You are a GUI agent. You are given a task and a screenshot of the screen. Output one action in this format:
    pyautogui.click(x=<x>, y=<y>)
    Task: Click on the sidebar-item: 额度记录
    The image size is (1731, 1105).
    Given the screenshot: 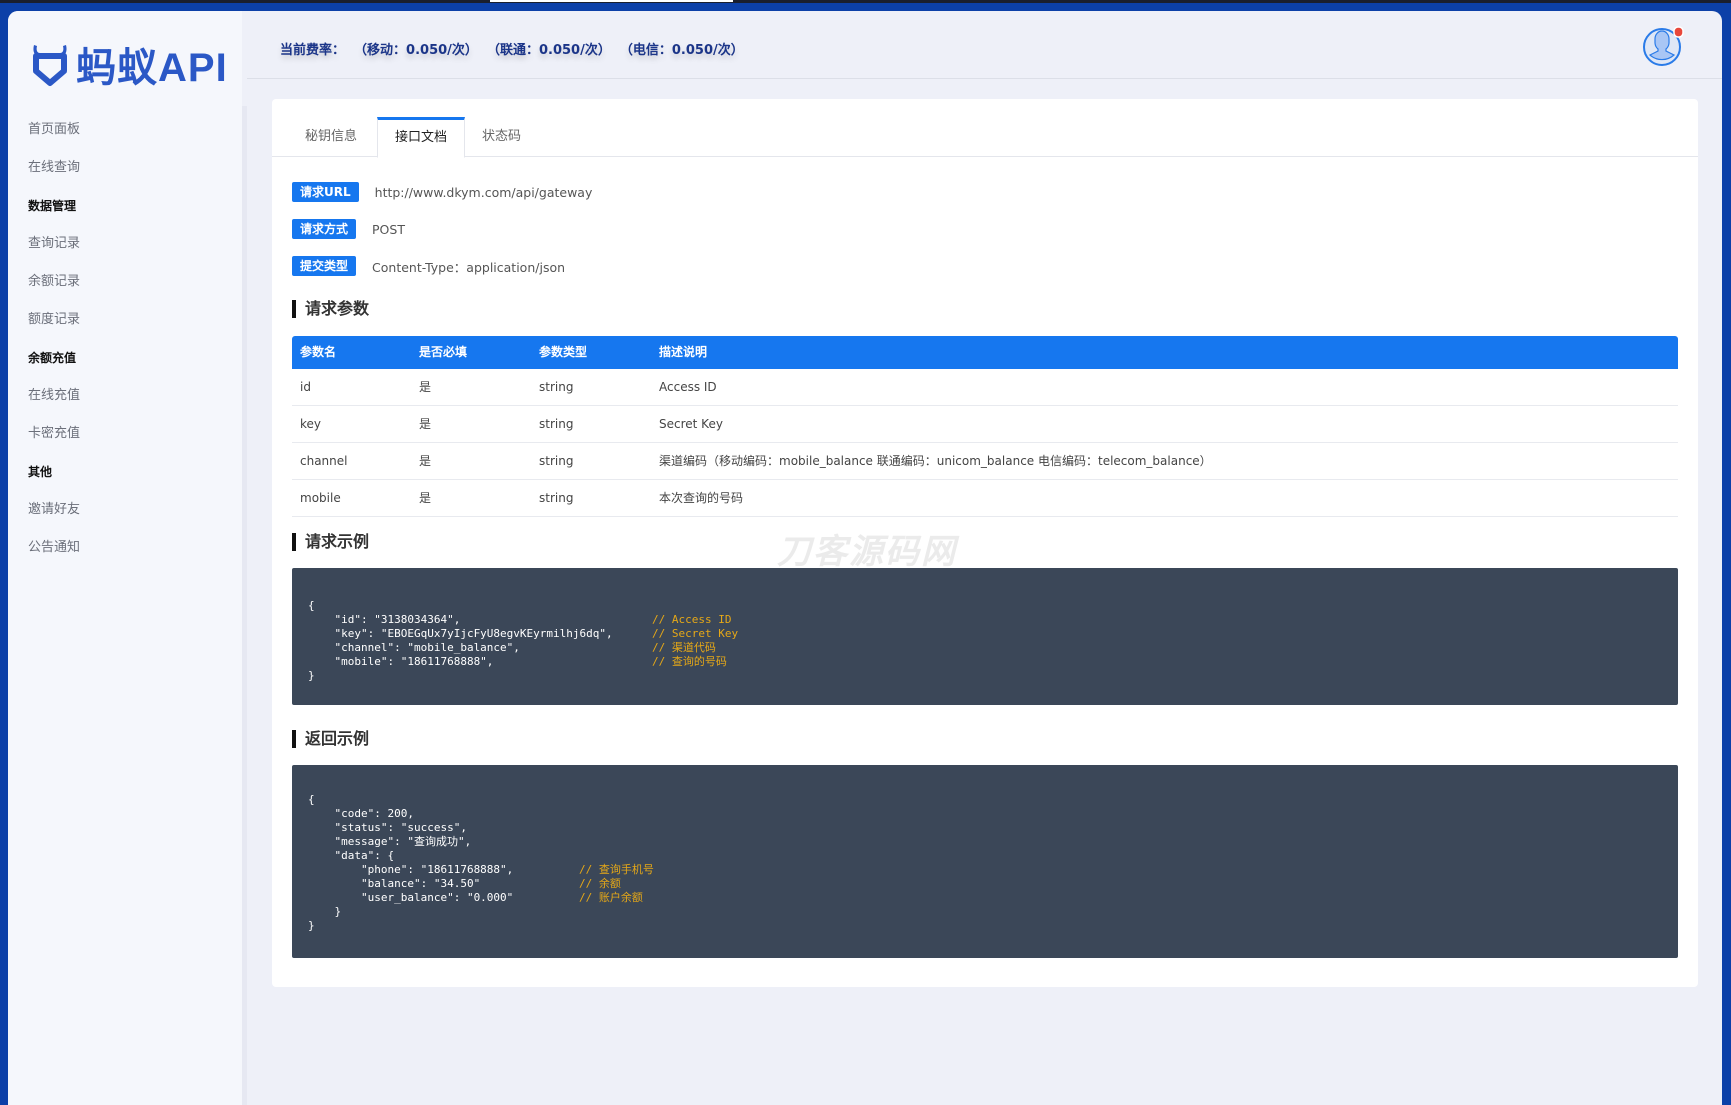 What is the action you would take?
    pyautogui.click(x=54, y=319)
    